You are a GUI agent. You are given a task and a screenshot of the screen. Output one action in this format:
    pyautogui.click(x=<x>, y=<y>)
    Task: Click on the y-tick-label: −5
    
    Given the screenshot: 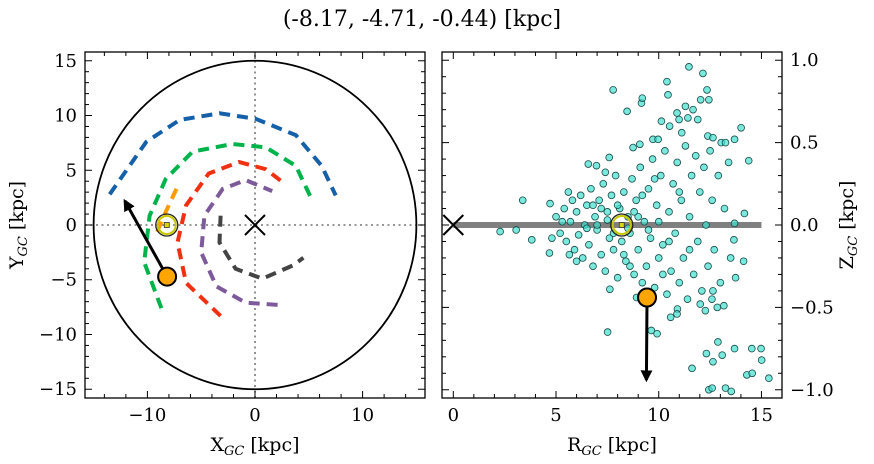 What is the action you would take?
    pyautogui.click(x=63, y=280)
    